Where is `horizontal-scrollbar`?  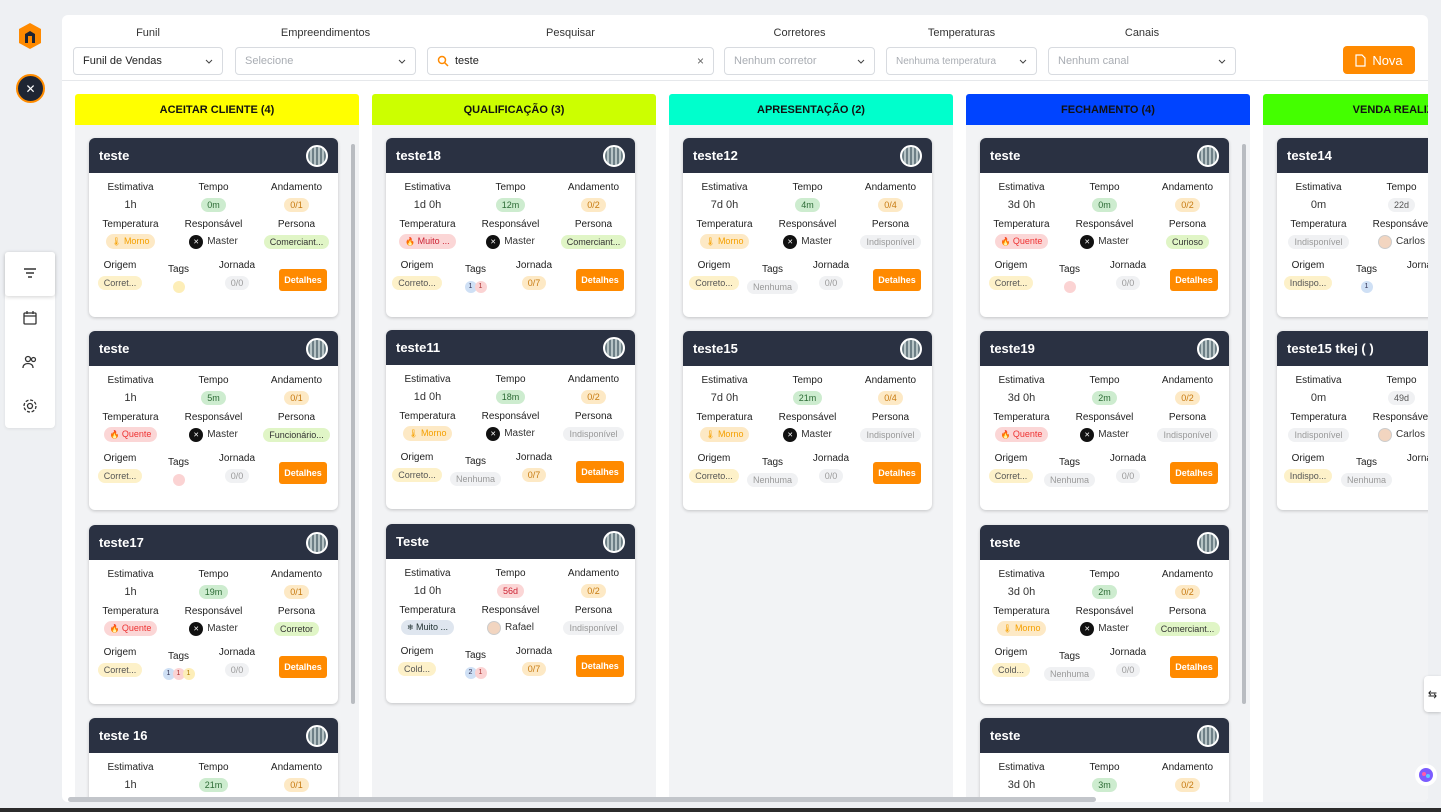 horizontal-scrollbar is located at coordinates (745, 799).